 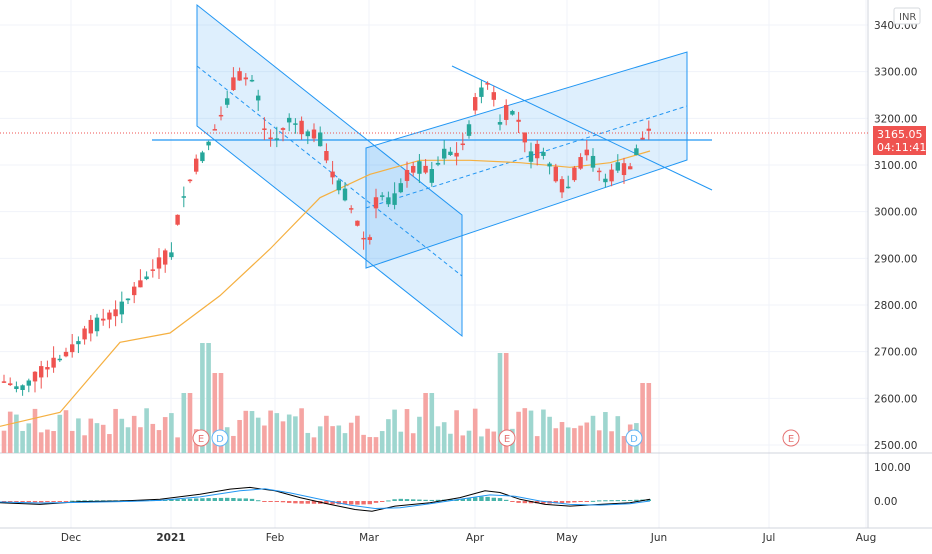 I want to click on ascending-channel, so click(x=526, y=160).